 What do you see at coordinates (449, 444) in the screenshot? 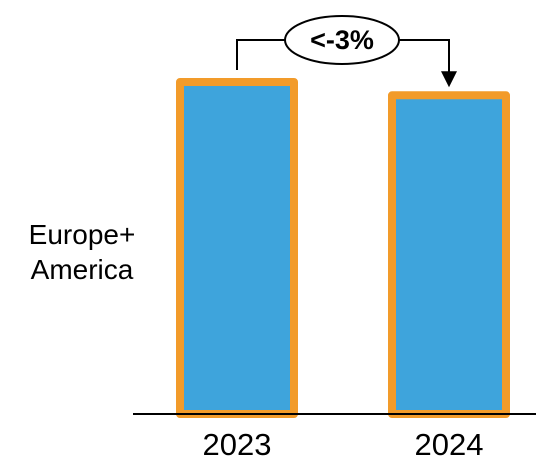
I see `x-tick-label-2024: 2024` at bounding box center [449, 444].